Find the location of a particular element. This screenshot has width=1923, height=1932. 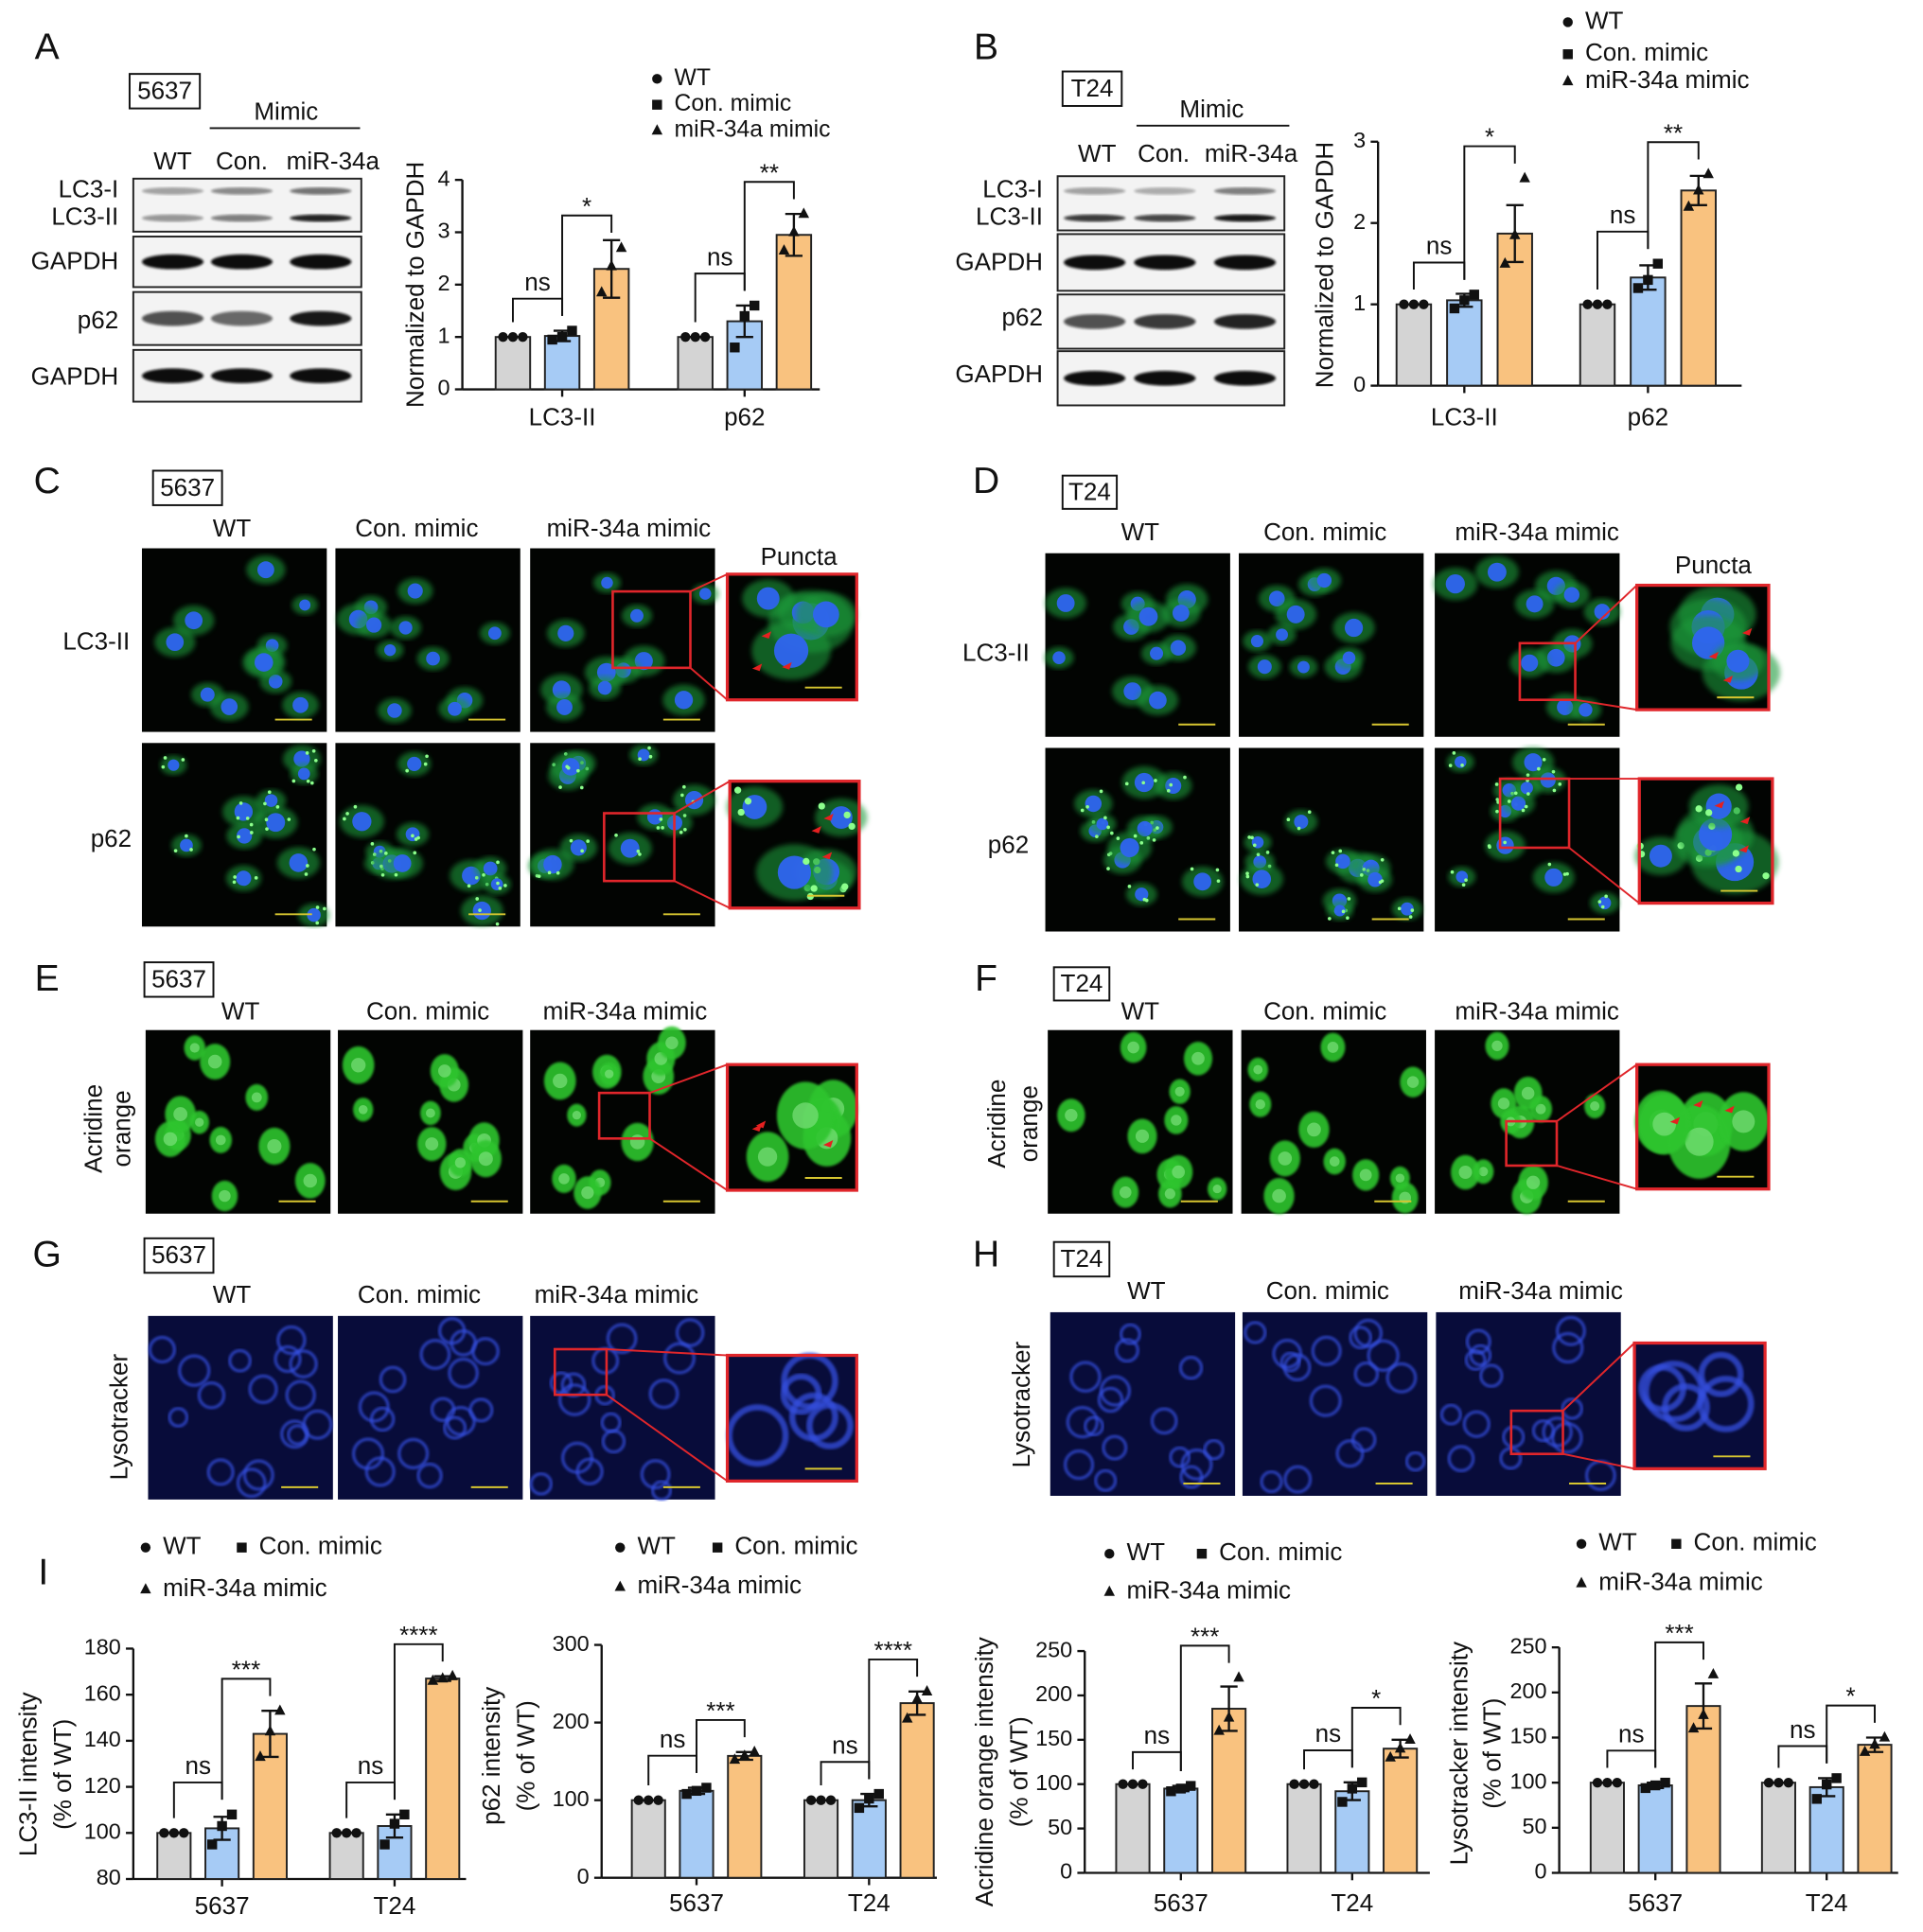

y-axis-label: Normalized to GAPDH is located at coordinates (415, 285).